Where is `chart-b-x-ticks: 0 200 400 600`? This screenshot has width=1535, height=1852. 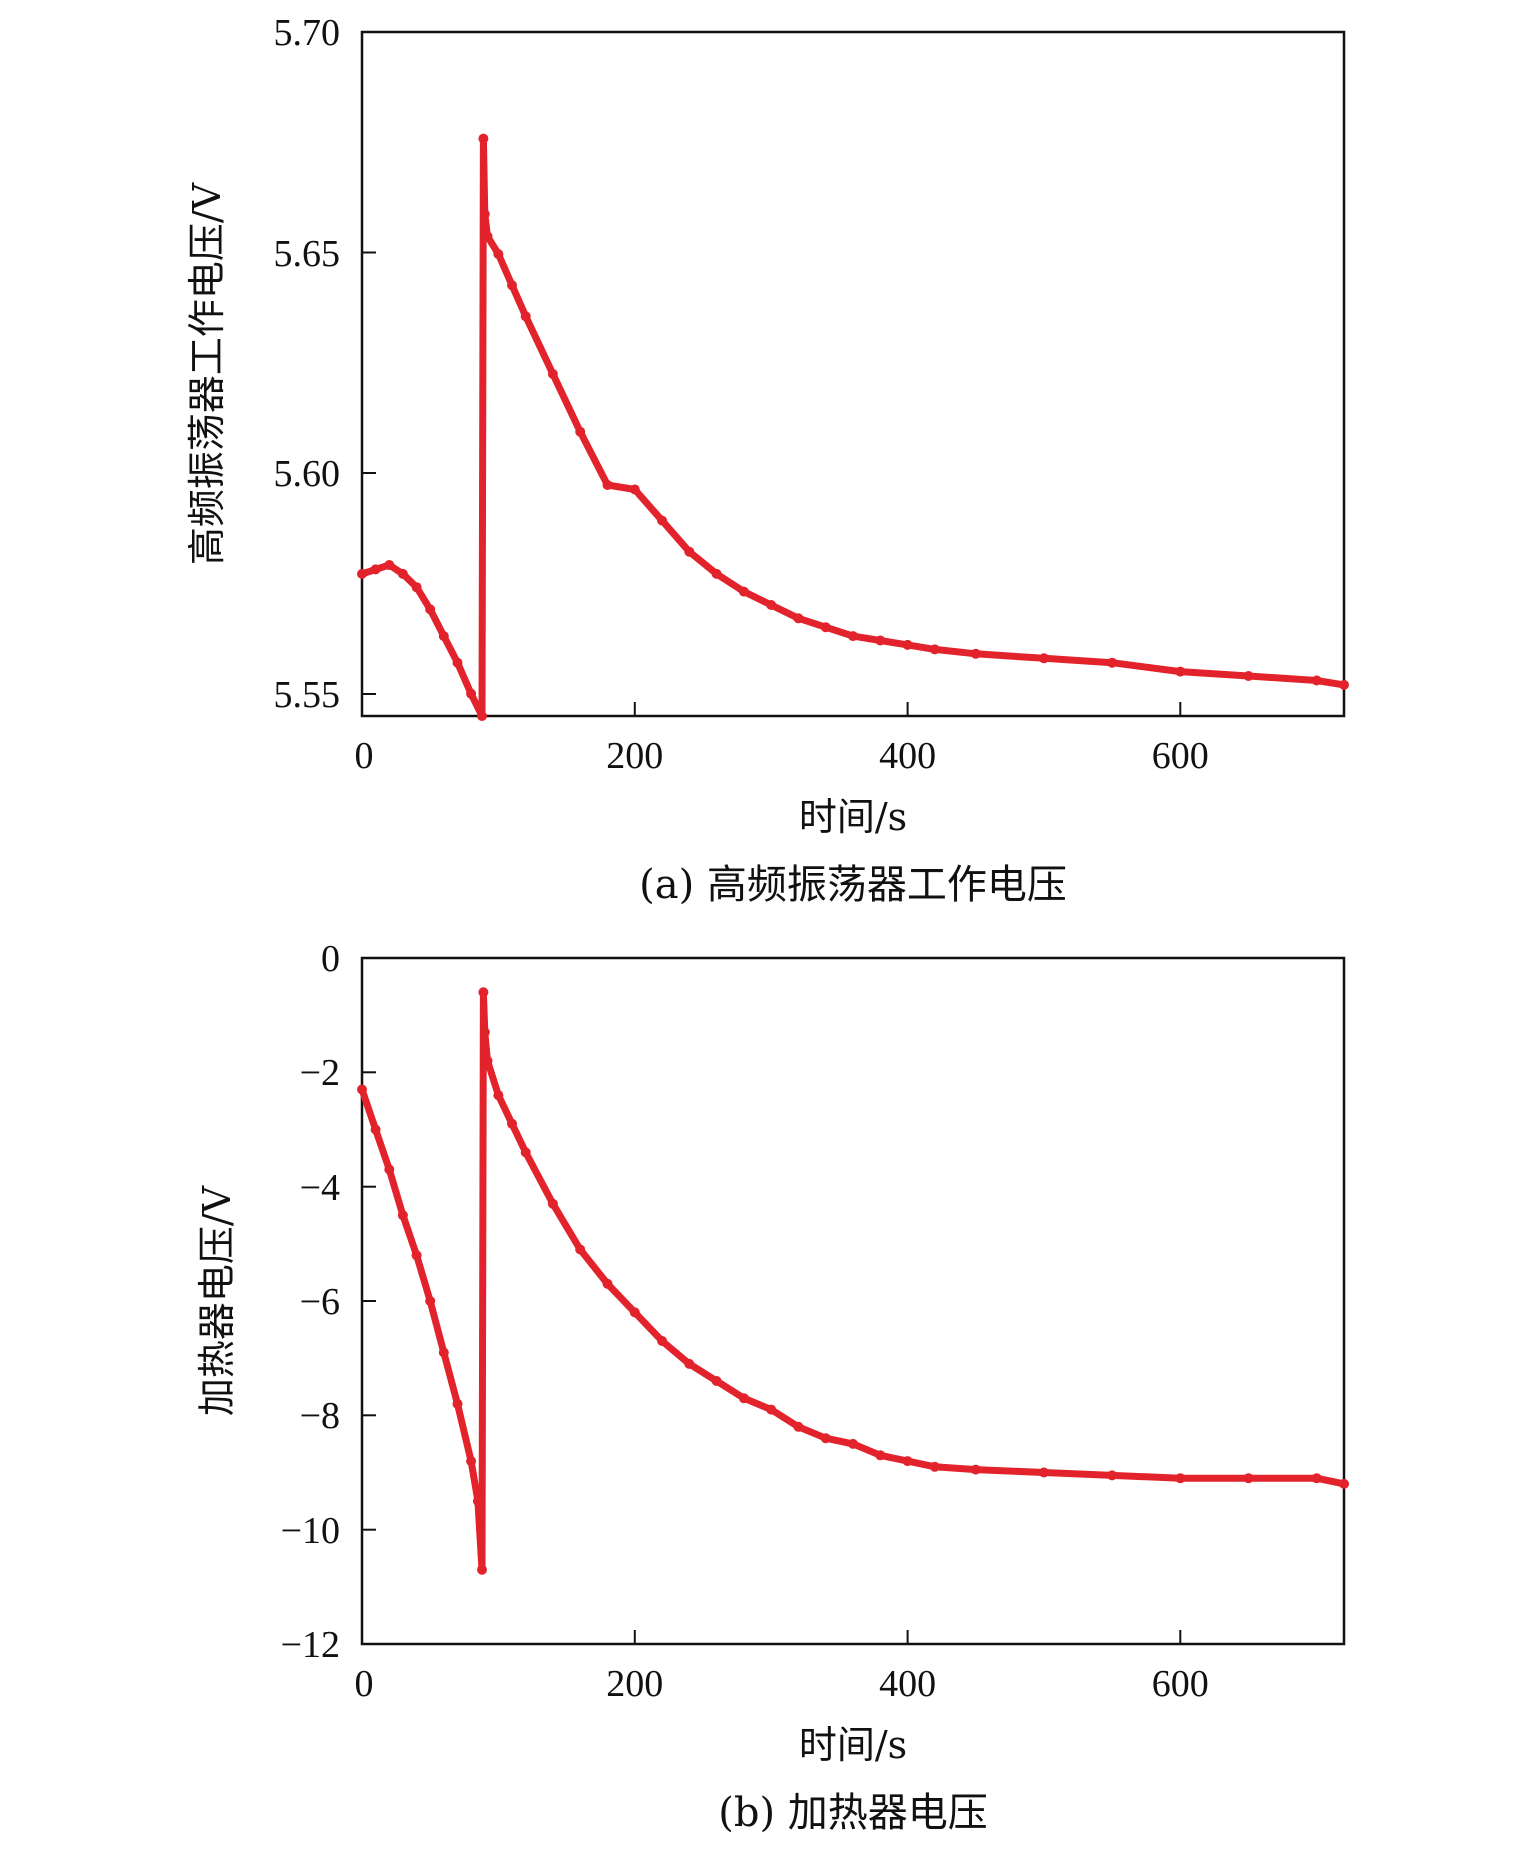 chart-b-x-ticks: 0 200 400 600 is located at coordinates (782, 1667).